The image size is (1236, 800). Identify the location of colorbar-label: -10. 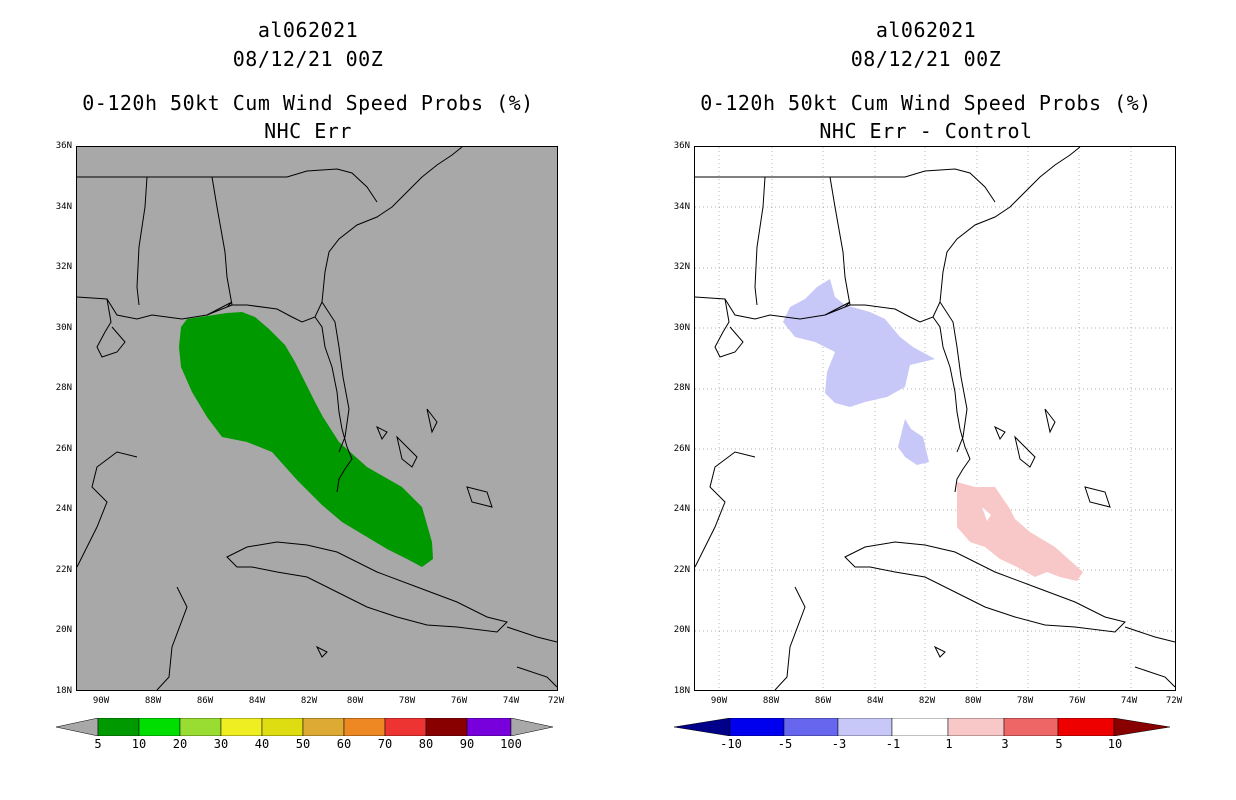
(731, 744).